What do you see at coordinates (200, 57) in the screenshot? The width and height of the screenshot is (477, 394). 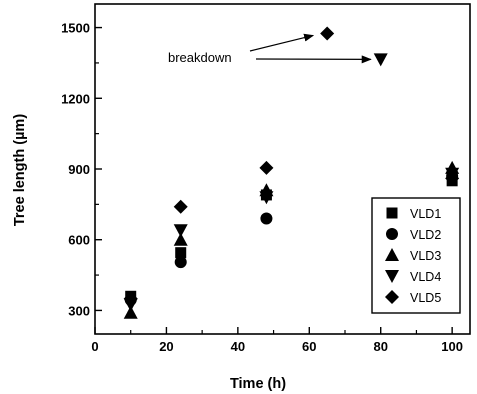 I see `annotation-label: breakdown` at bounding box center [200, 57].